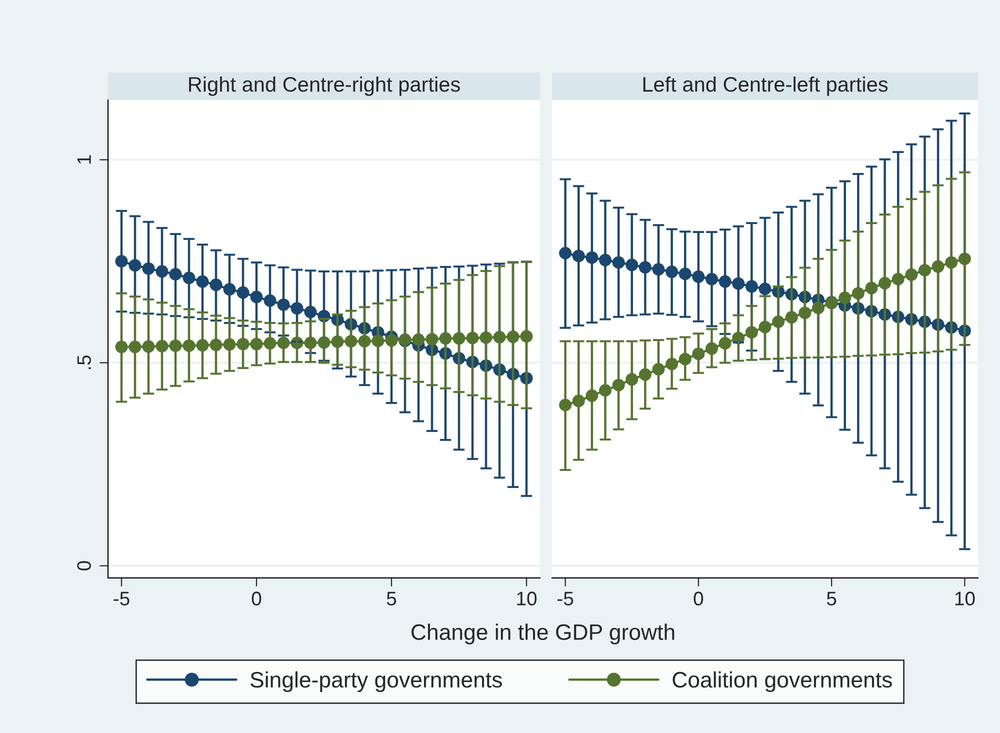 The height and width of the screenshot is (733, 1000). I want to click on legend-label: Coalition governments, so click(782, 681).